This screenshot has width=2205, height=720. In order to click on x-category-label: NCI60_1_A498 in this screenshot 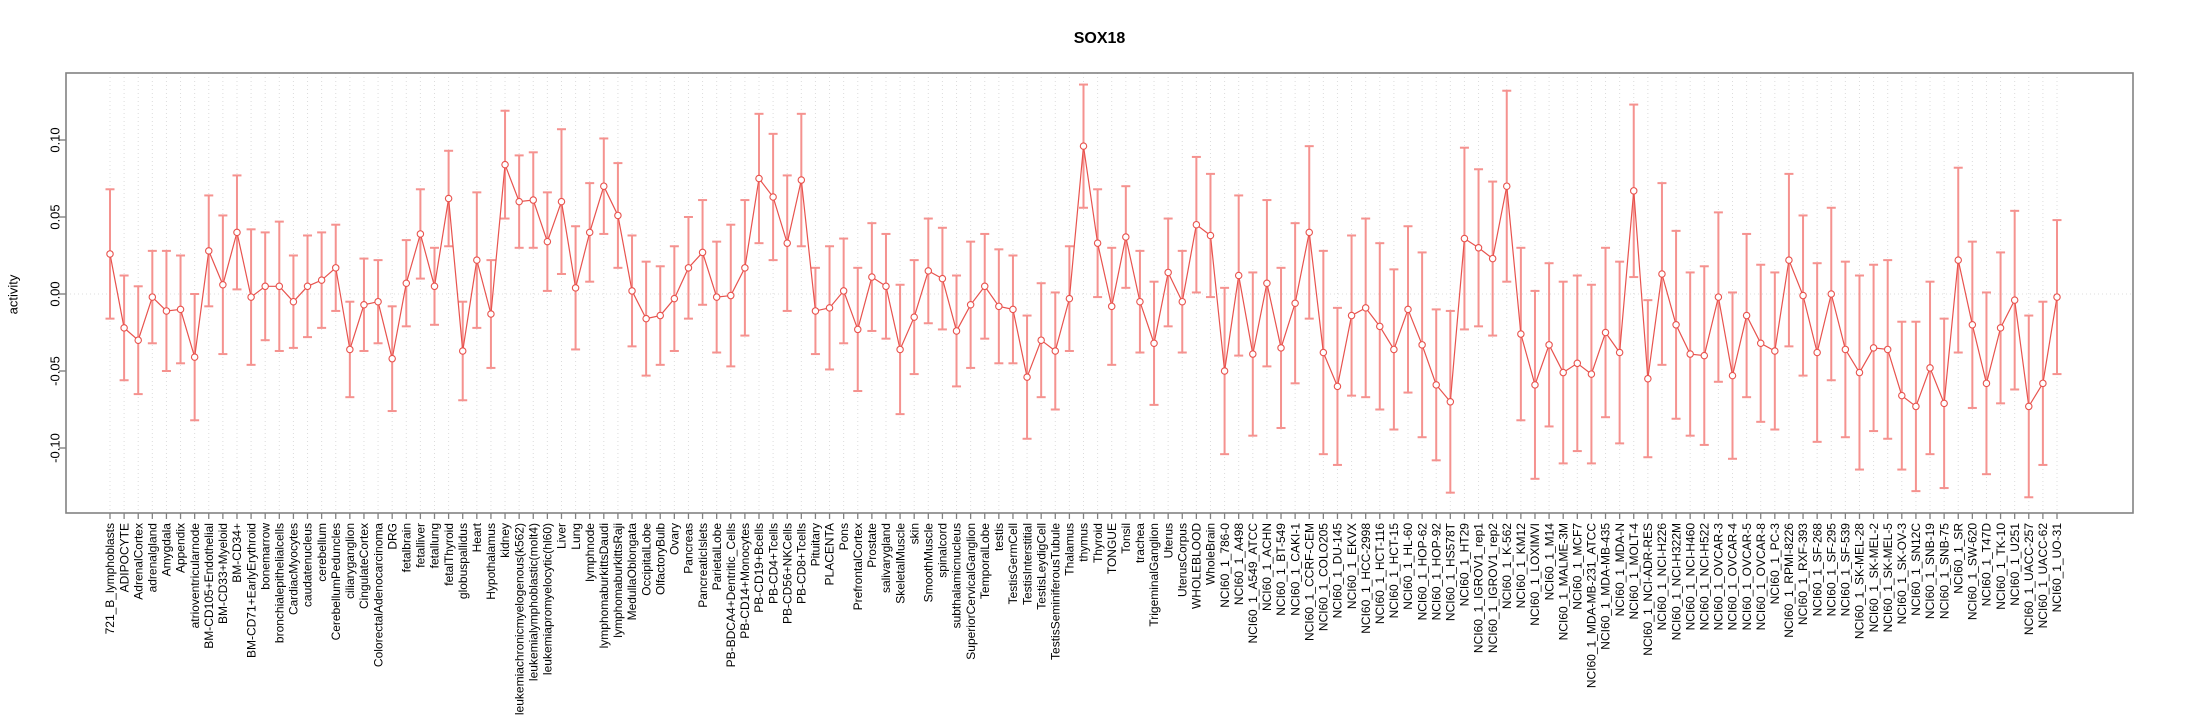, I will do `click(1239, 564)`.